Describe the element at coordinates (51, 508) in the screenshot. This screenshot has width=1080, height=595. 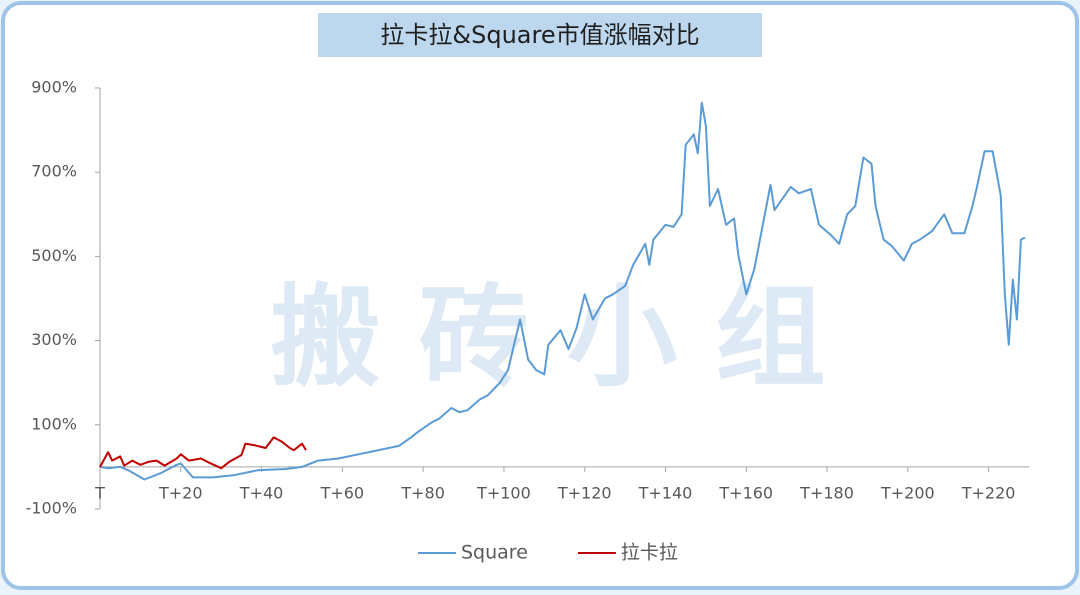
I see `y-tick-label: -100%` at that location.